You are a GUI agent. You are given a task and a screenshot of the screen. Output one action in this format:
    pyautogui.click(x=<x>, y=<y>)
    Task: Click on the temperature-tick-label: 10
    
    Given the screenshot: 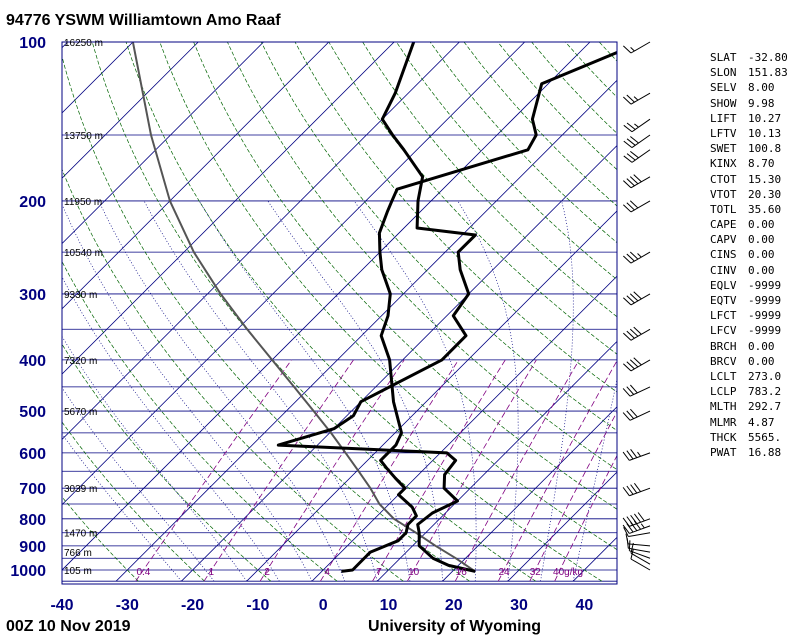 What is the action you would take?
    pyautogui.click(x=389, y=605)
    